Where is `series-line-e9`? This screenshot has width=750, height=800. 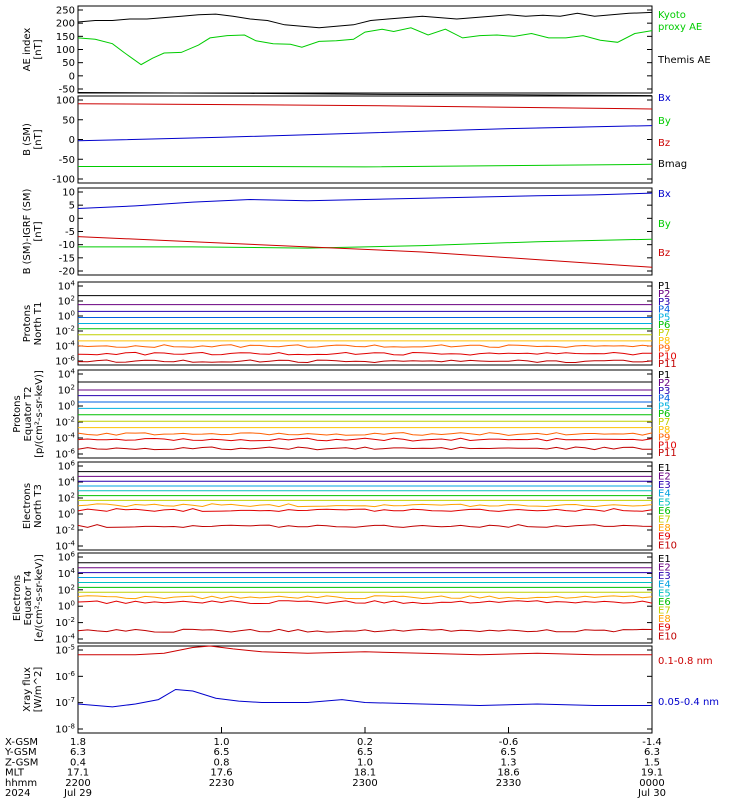 series-line-e9 is located at coordinates (365, 510).